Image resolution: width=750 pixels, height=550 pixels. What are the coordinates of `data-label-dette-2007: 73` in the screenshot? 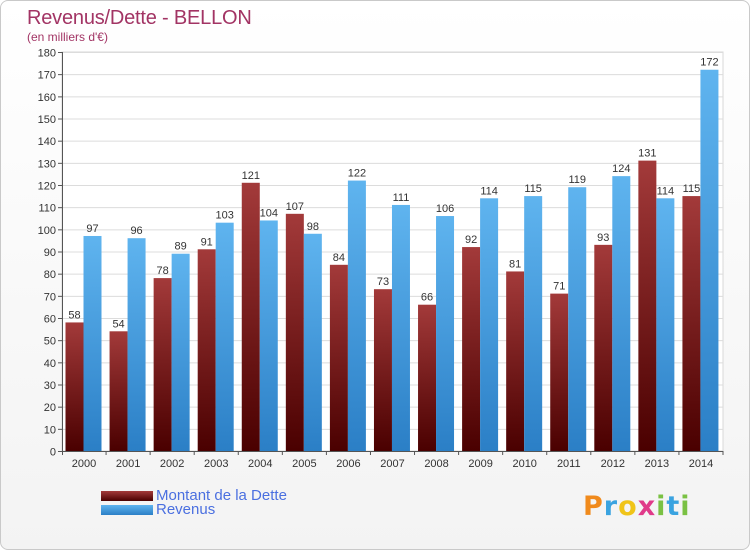 It's located at (383, 282).